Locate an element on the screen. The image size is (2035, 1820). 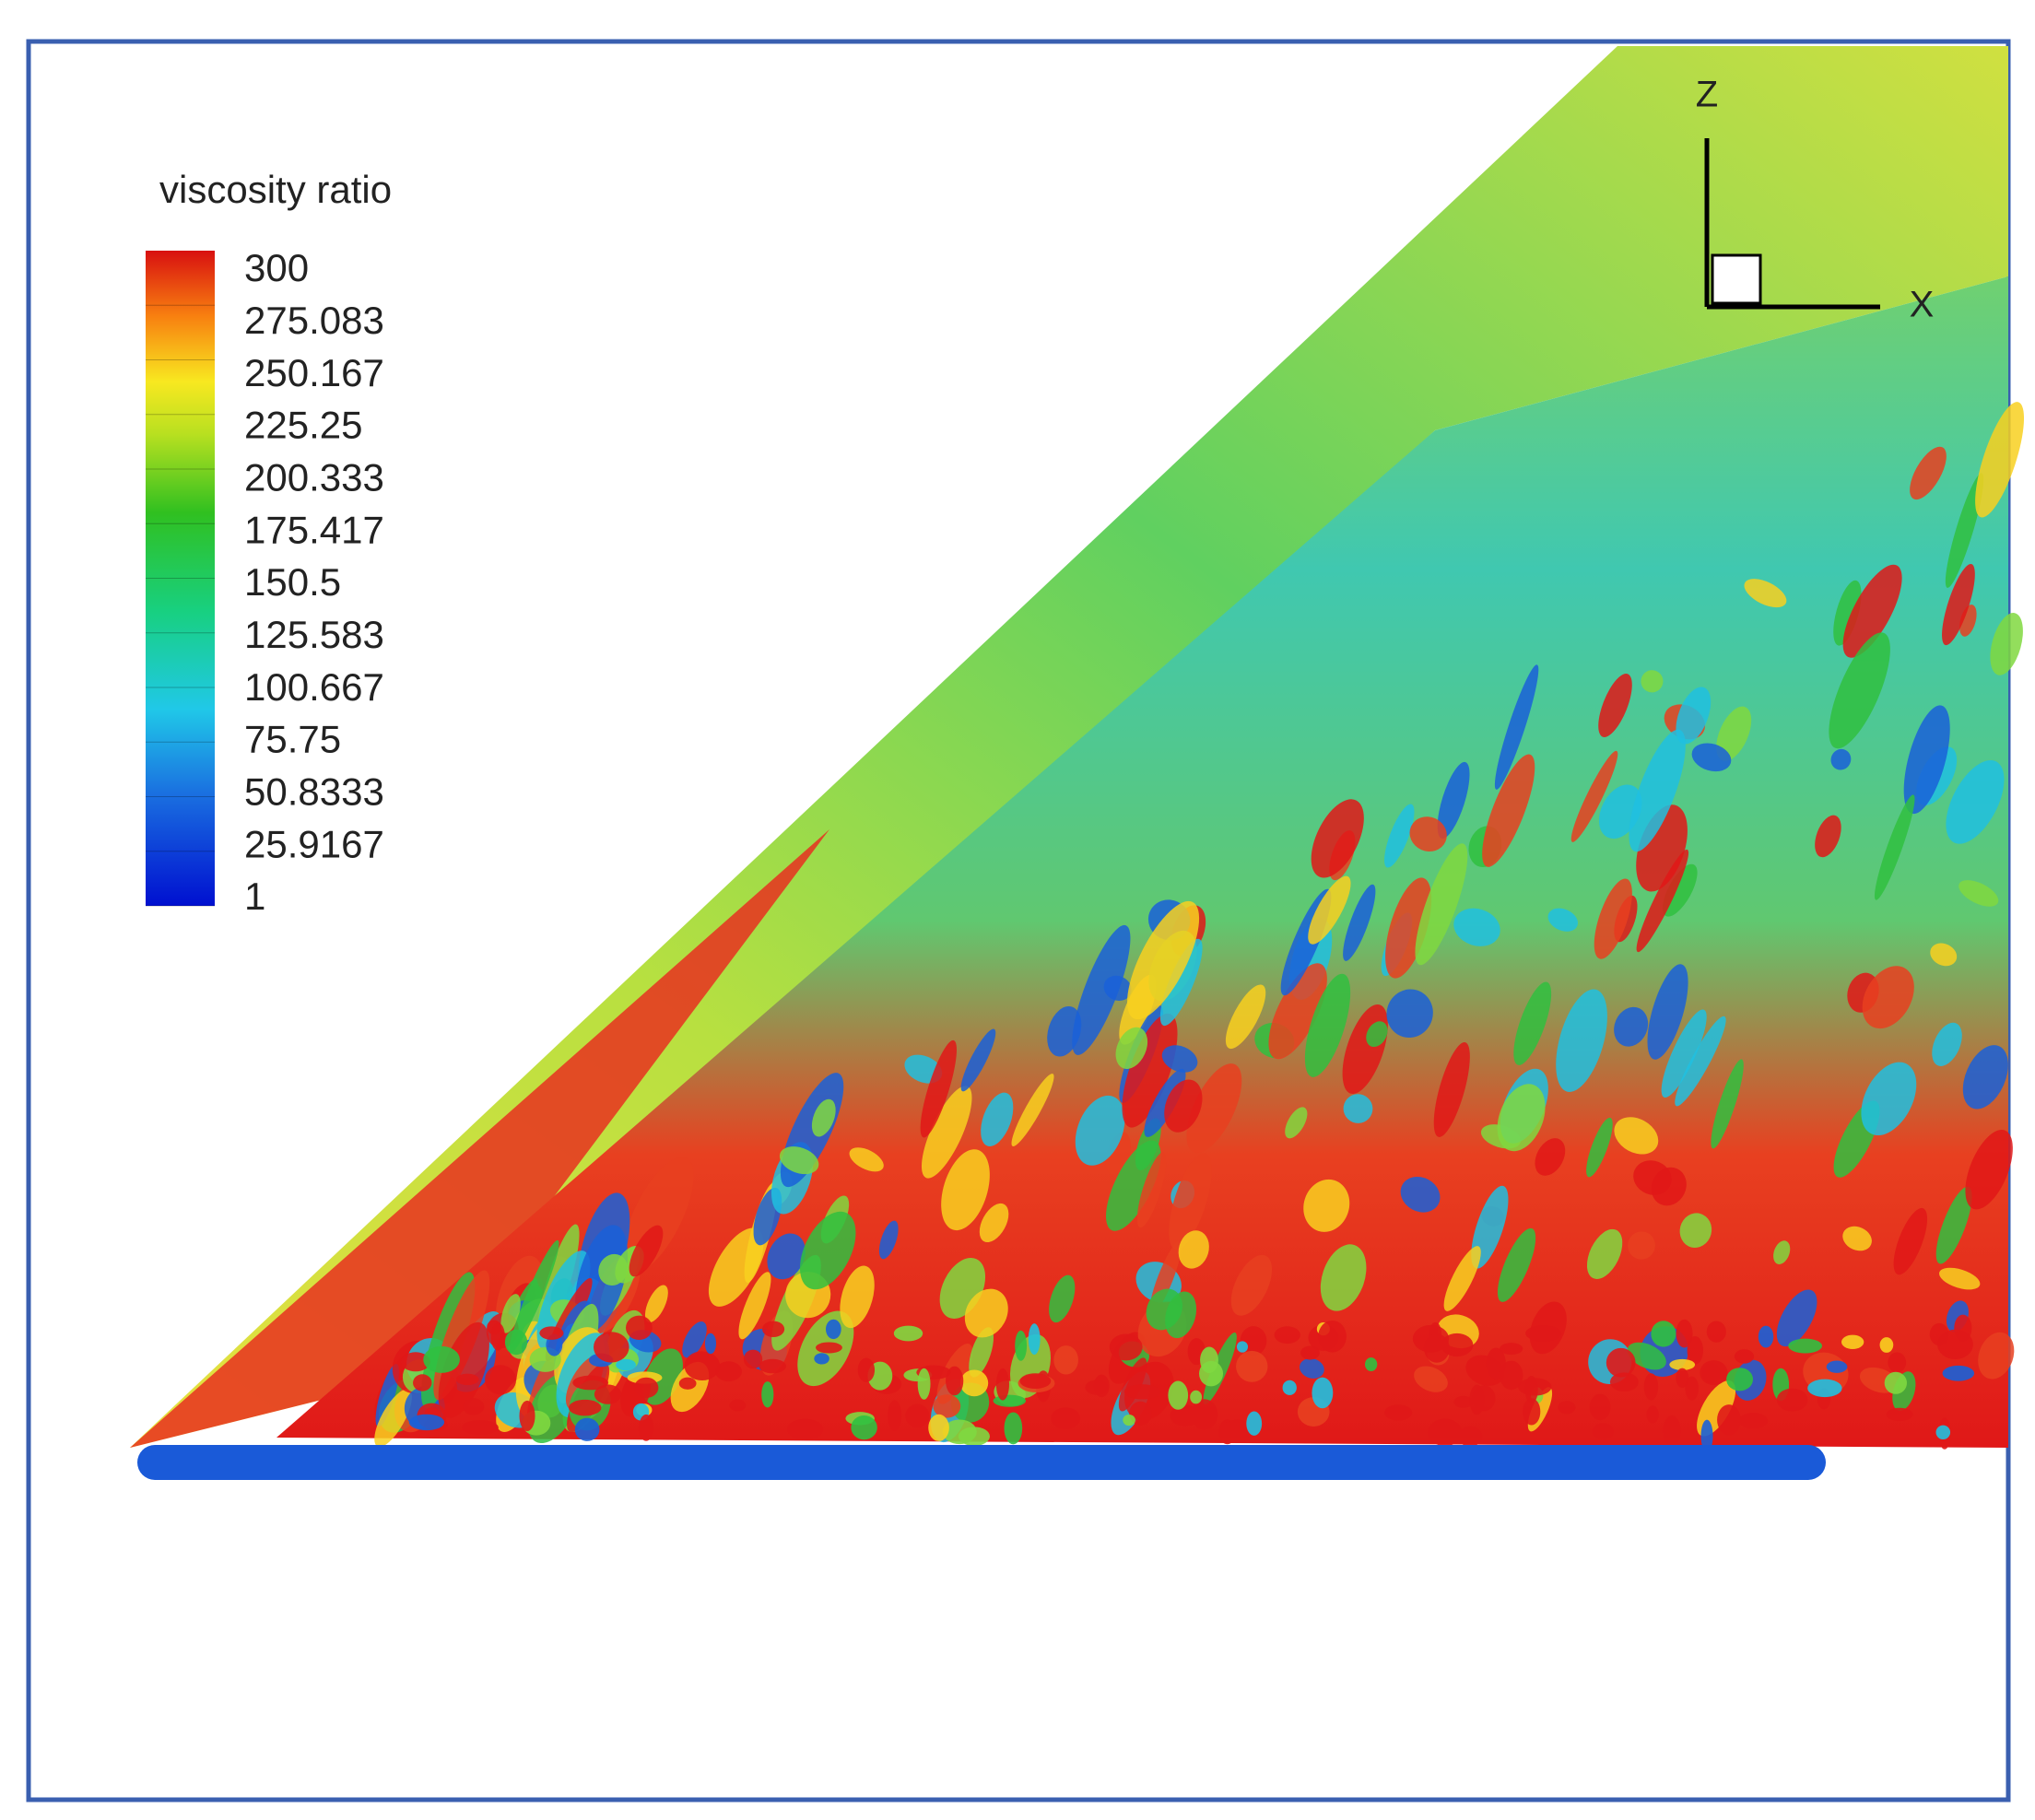
colorbar-label: 250.167 is located at coordinates (314, 372).